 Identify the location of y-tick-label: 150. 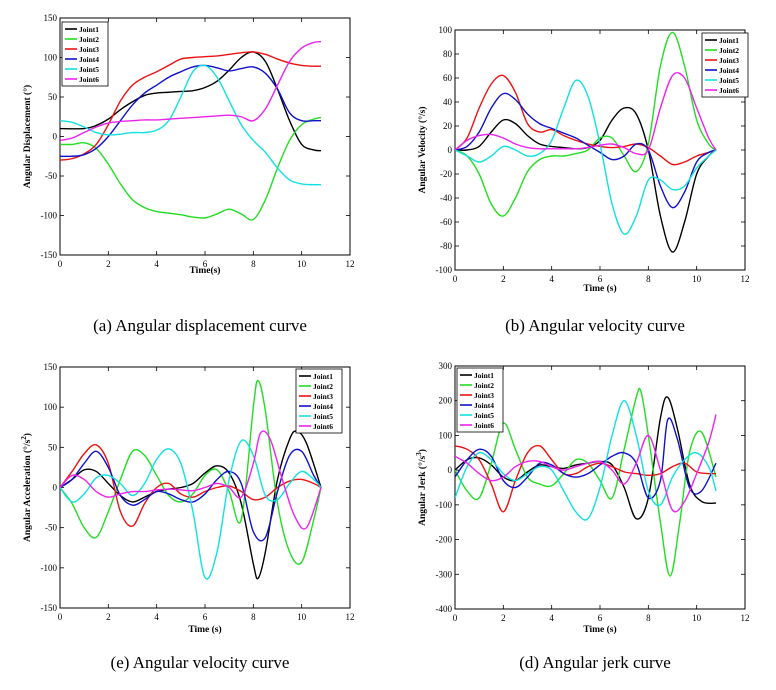
(51, 367).